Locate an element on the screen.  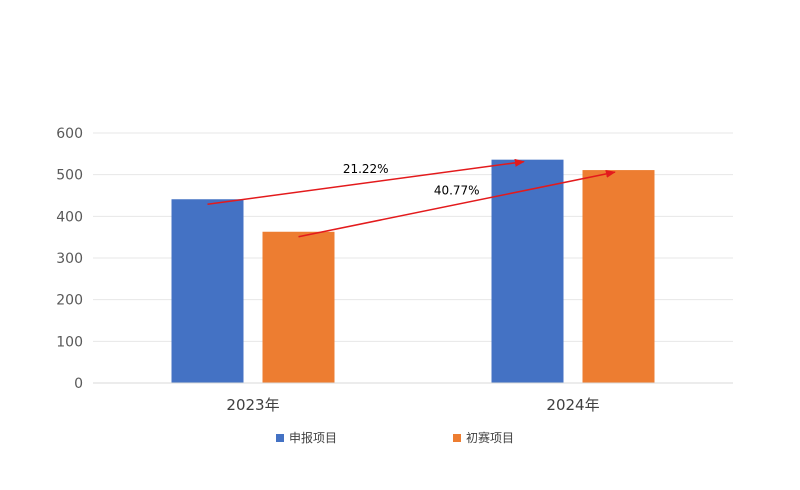
y-tick-label: 300 is located at coordinates (69, 259).